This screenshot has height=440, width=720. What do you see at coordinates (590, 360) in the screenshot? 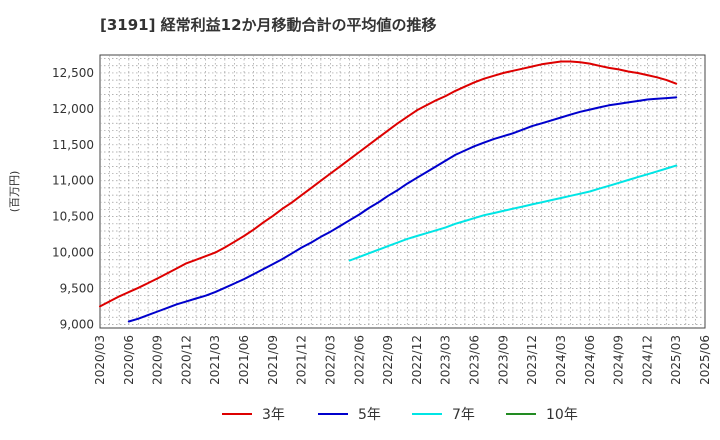
I see `x-tick-label: 2024/06` at bounding box center [590, 360].